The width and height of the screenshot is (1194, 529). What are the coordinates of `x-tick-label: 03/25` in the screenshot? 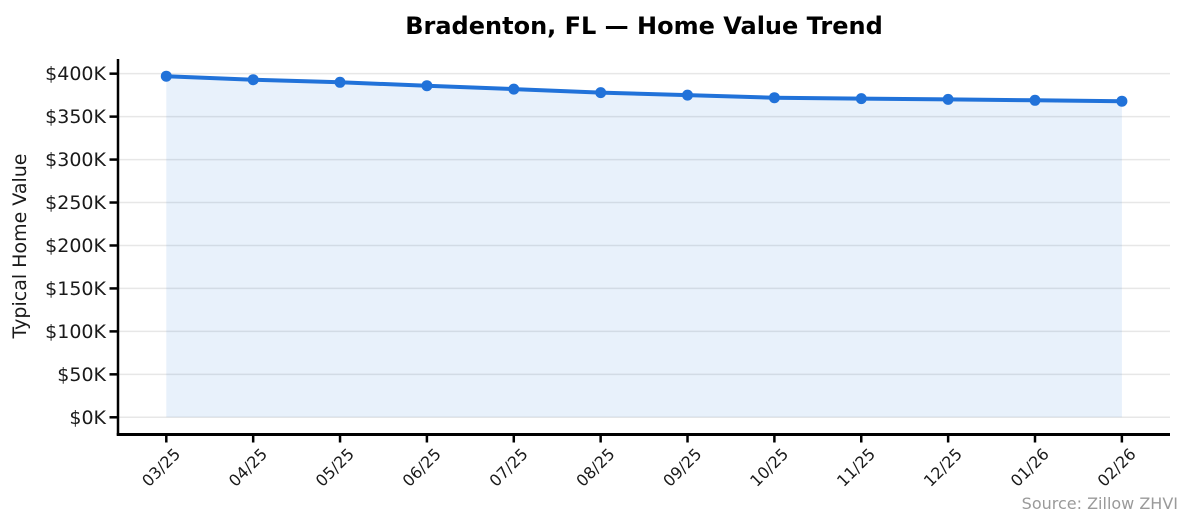 It's located at (161, 467).